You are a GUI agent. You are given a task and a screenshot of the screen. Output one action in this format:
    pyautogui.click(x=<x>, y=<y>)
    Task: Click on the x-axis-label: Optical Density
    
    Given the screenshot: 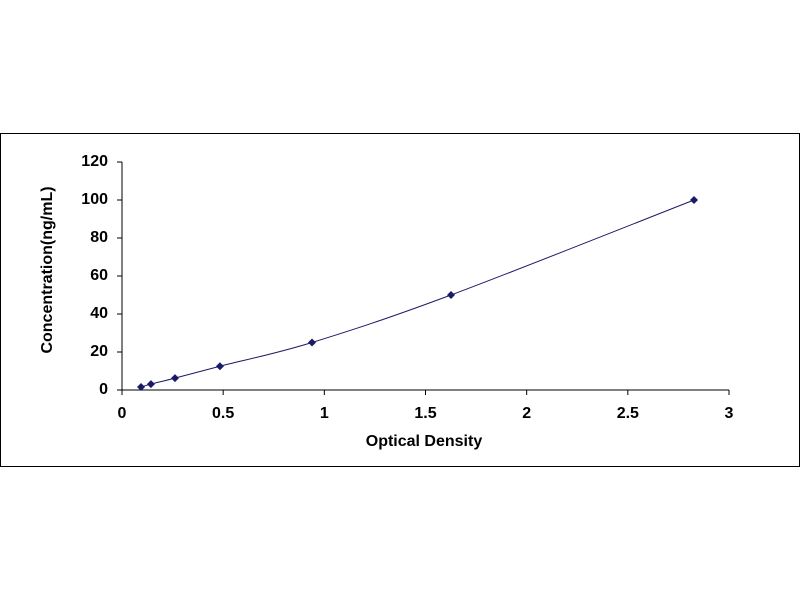 What is the action you would take?
    pyautogui.click(x=424, y=441)
    